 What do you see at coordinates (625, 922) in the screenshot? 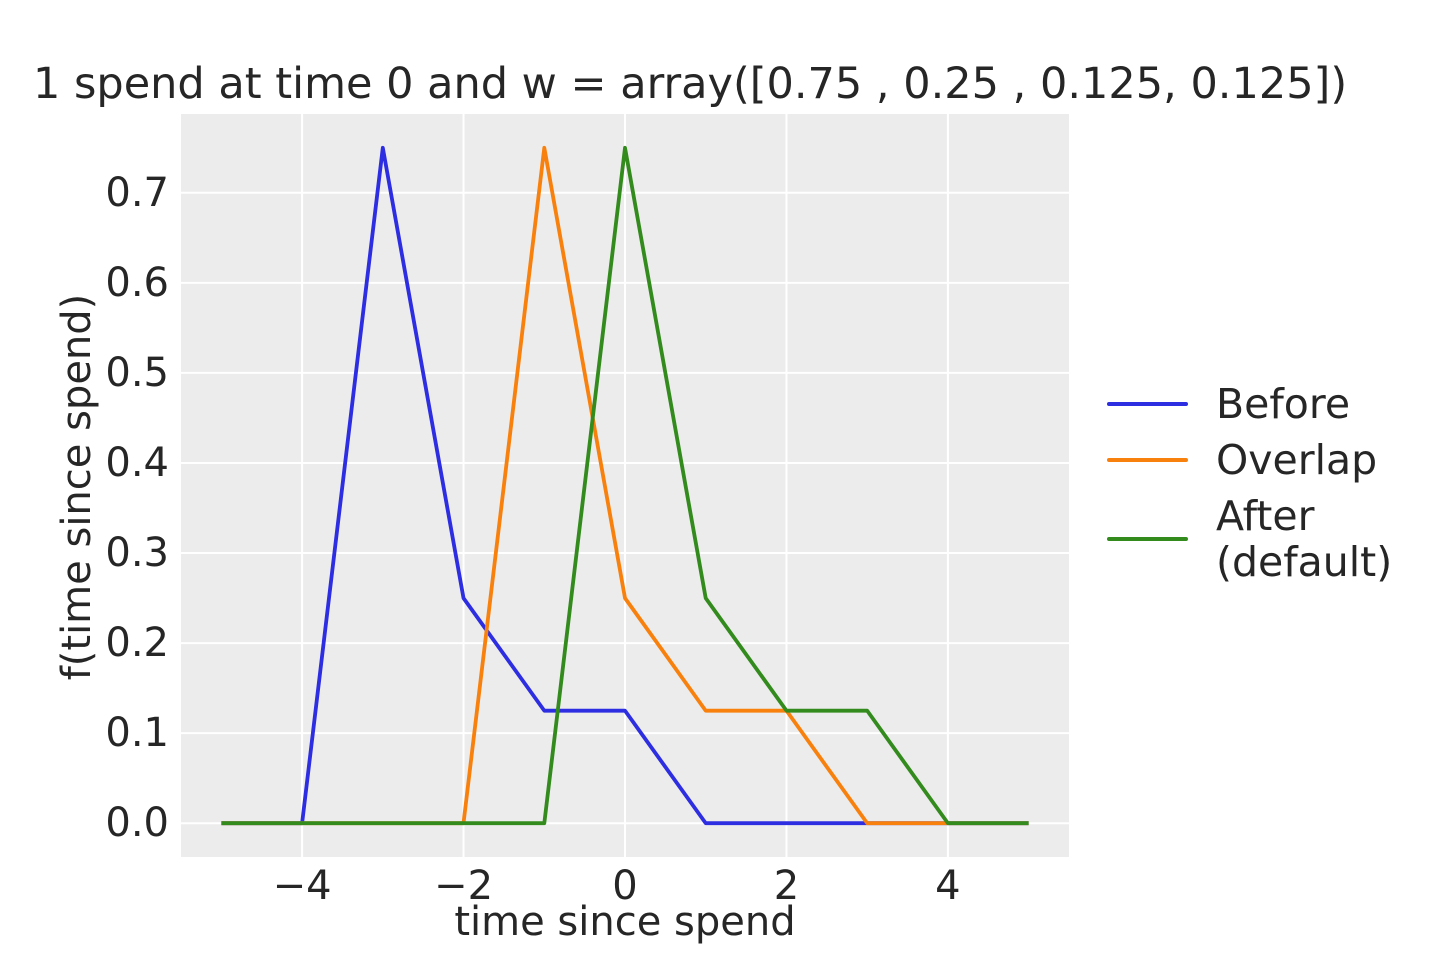
I see `x-axis-label: time since spend` at bounding box center [625, 922].